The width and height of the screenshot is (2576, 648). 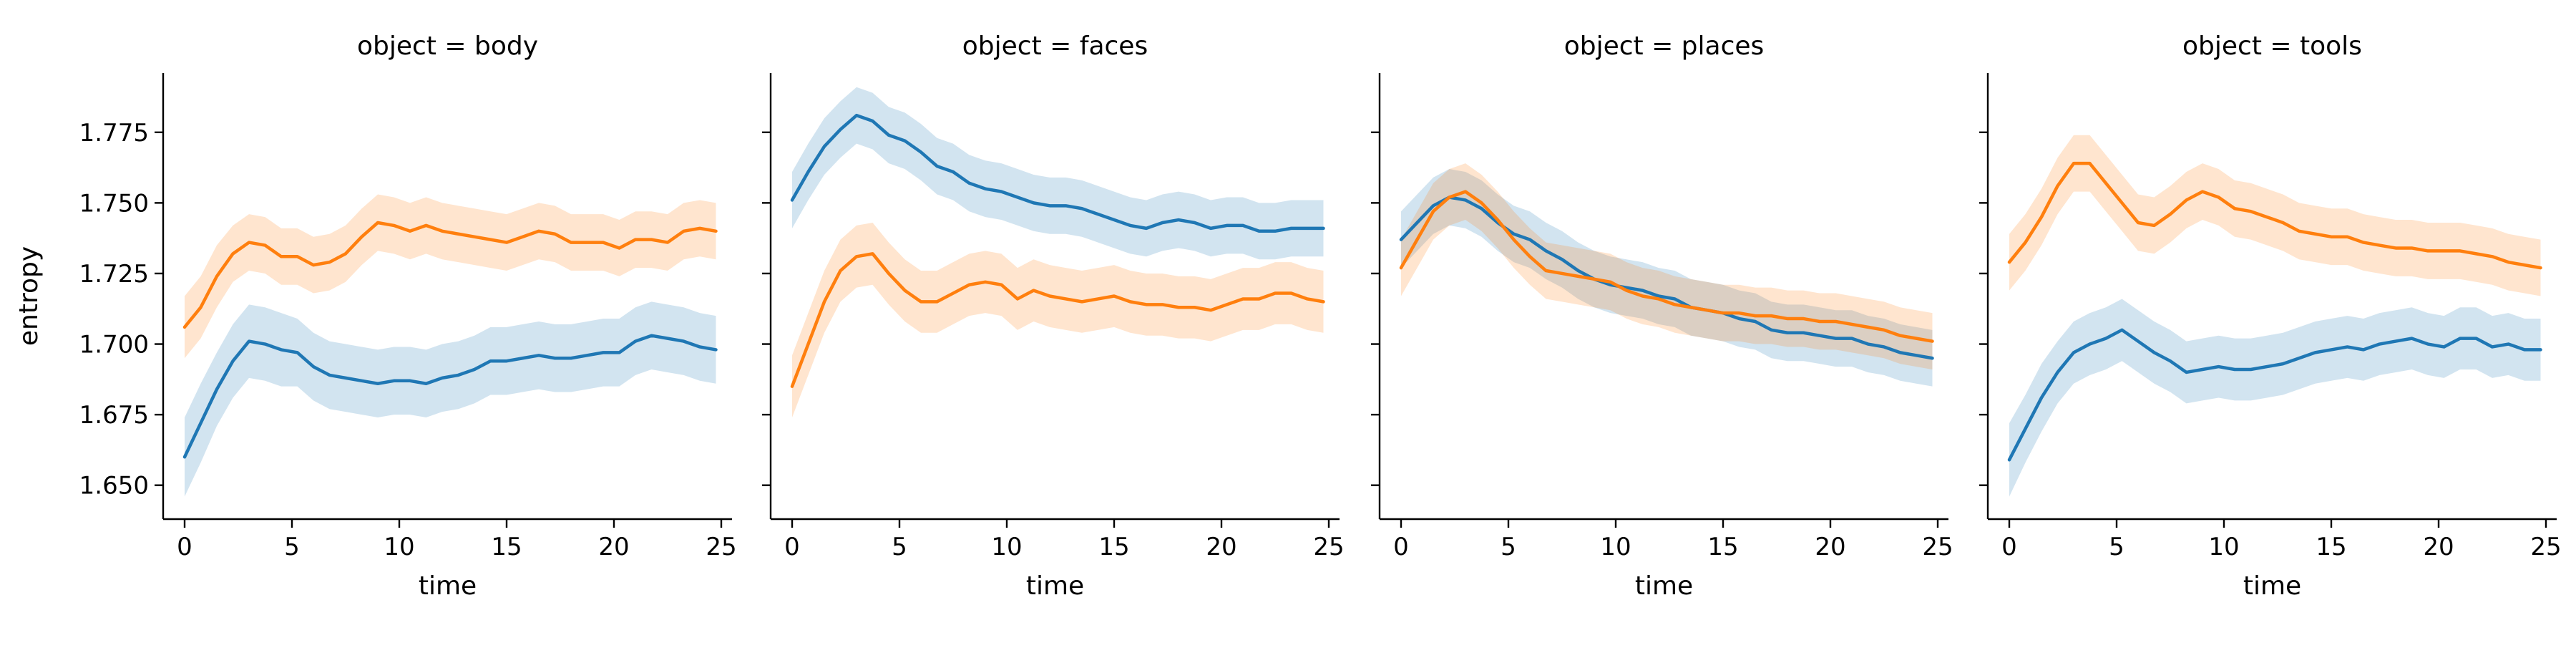 I want to click on y-tick-label: 1.700, so click(x=114, y=345).